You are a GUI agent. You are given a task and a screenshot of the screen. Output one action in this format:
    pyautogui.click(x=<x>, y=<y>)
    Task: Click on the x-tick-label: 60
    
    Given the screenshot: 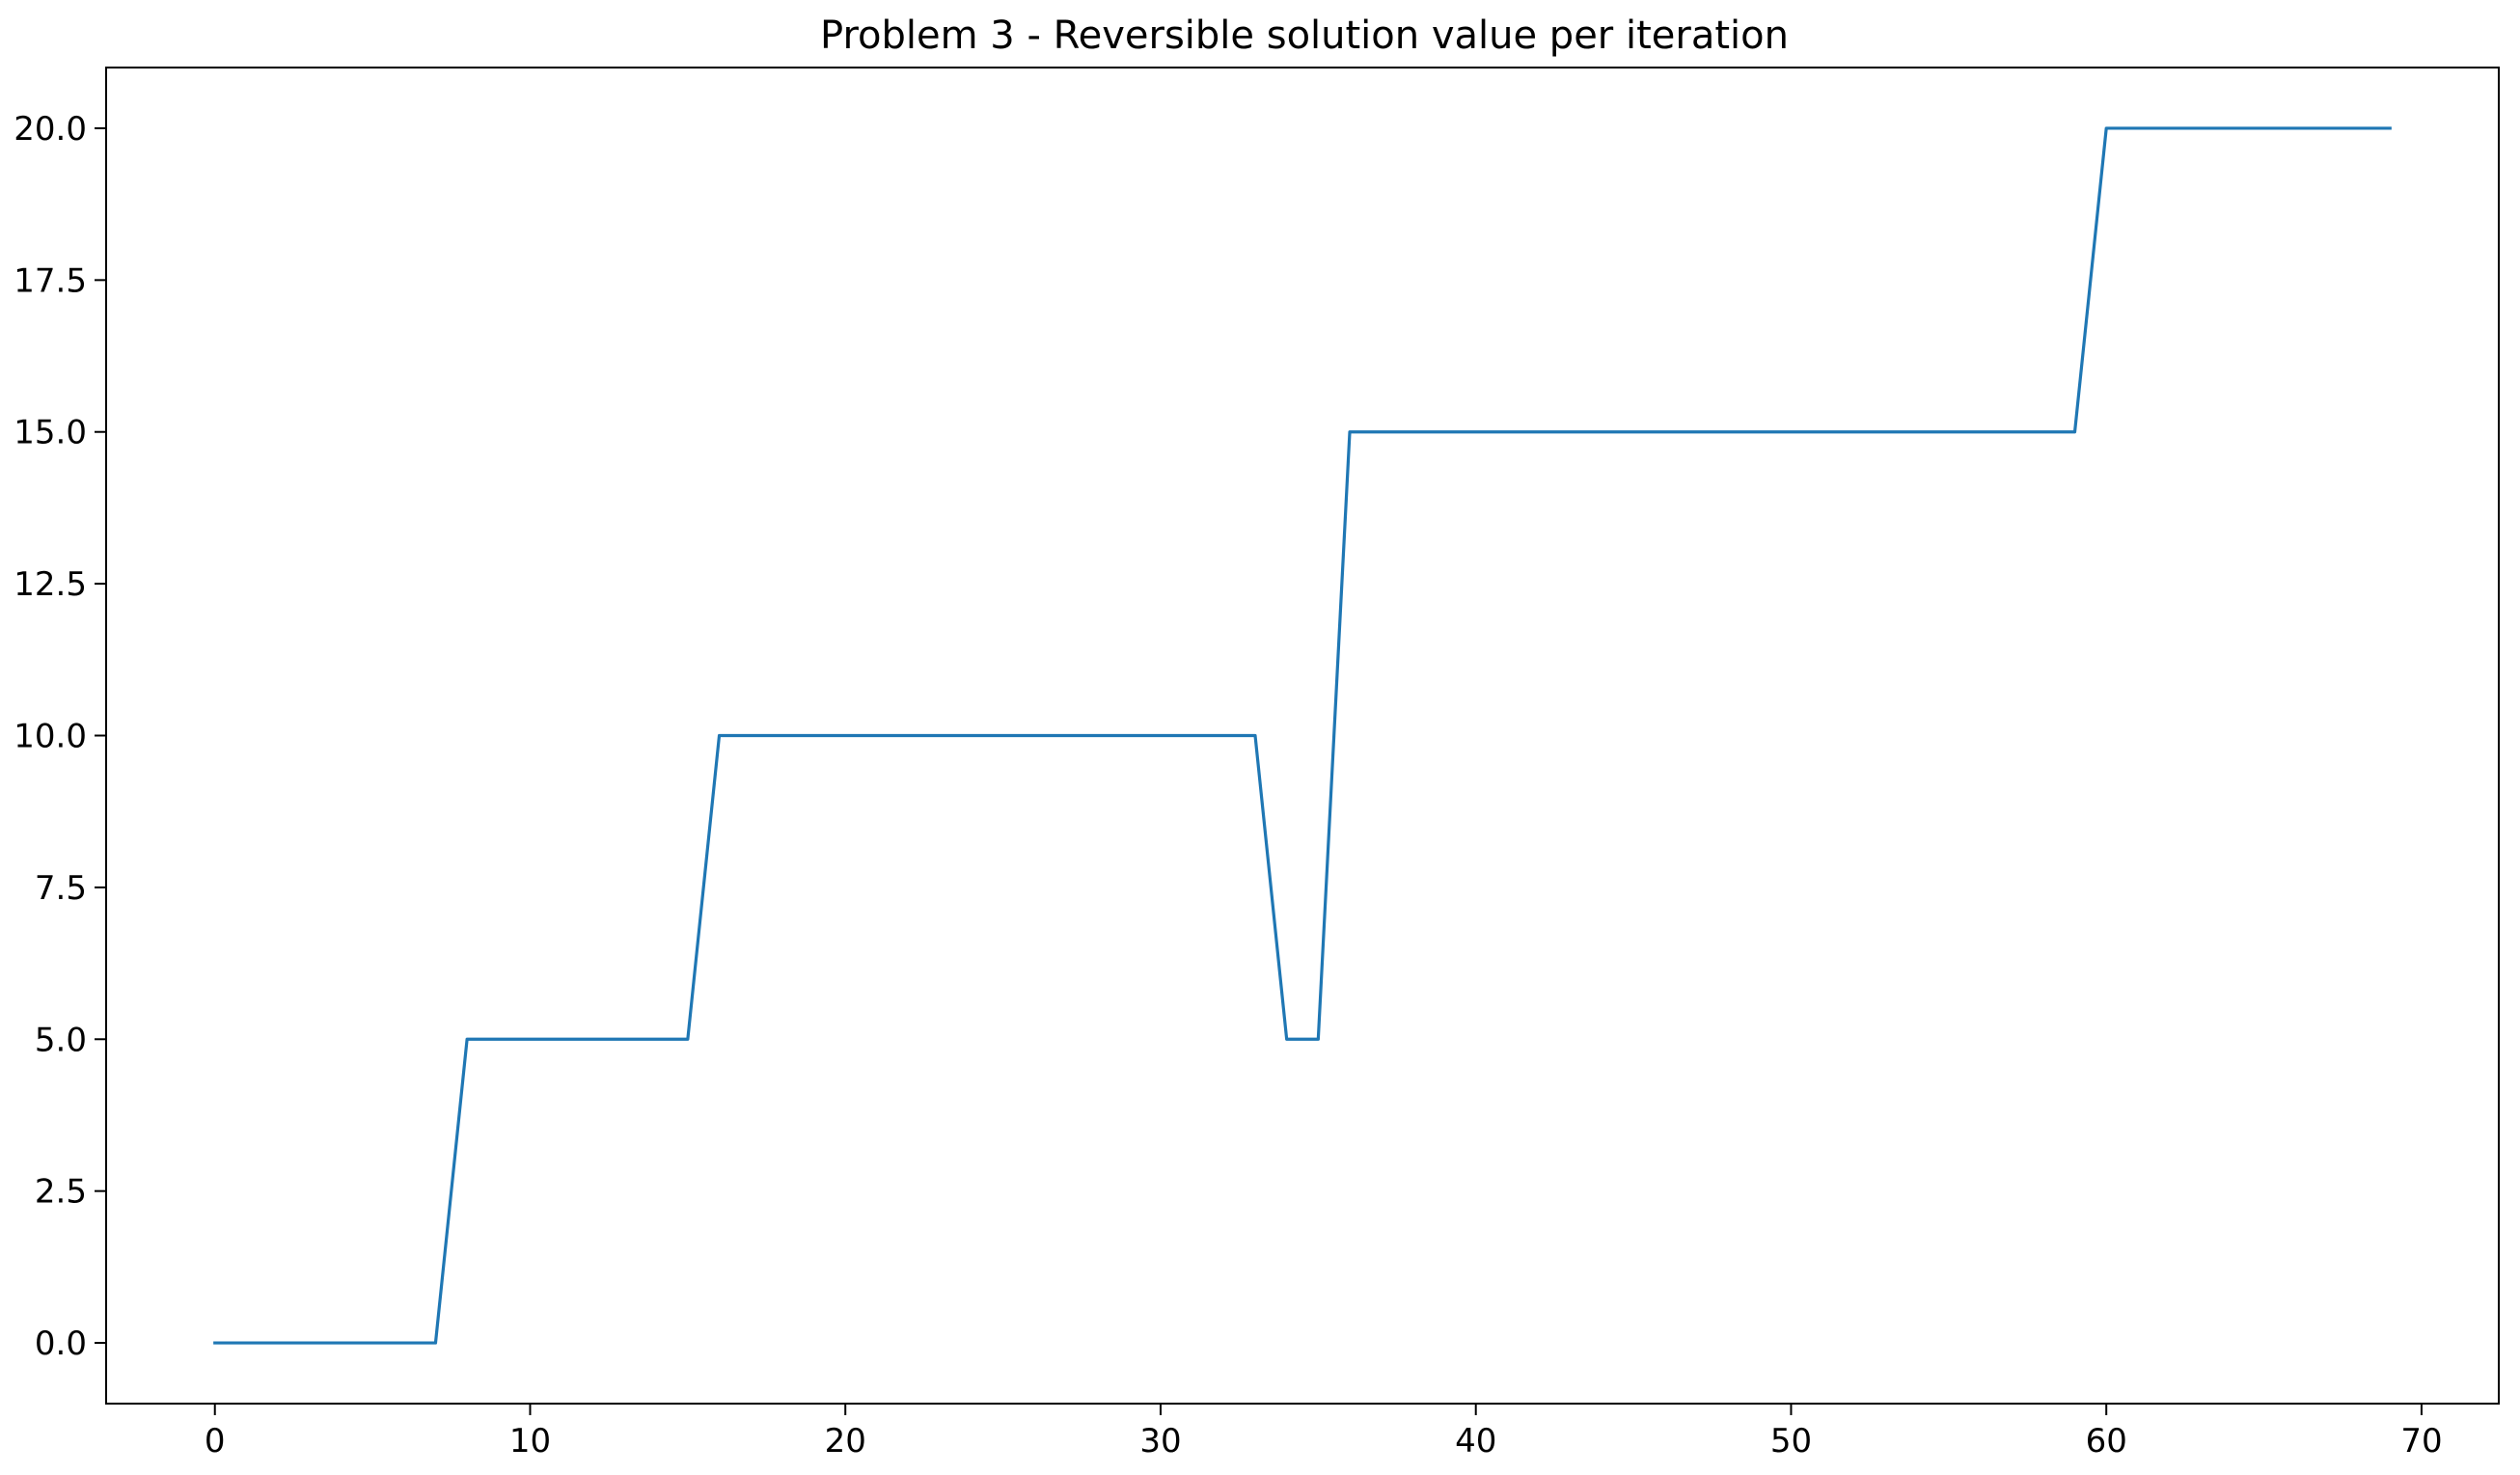 What is the action you would take?
    pyautogui.click(x=2106, y=1442)
    